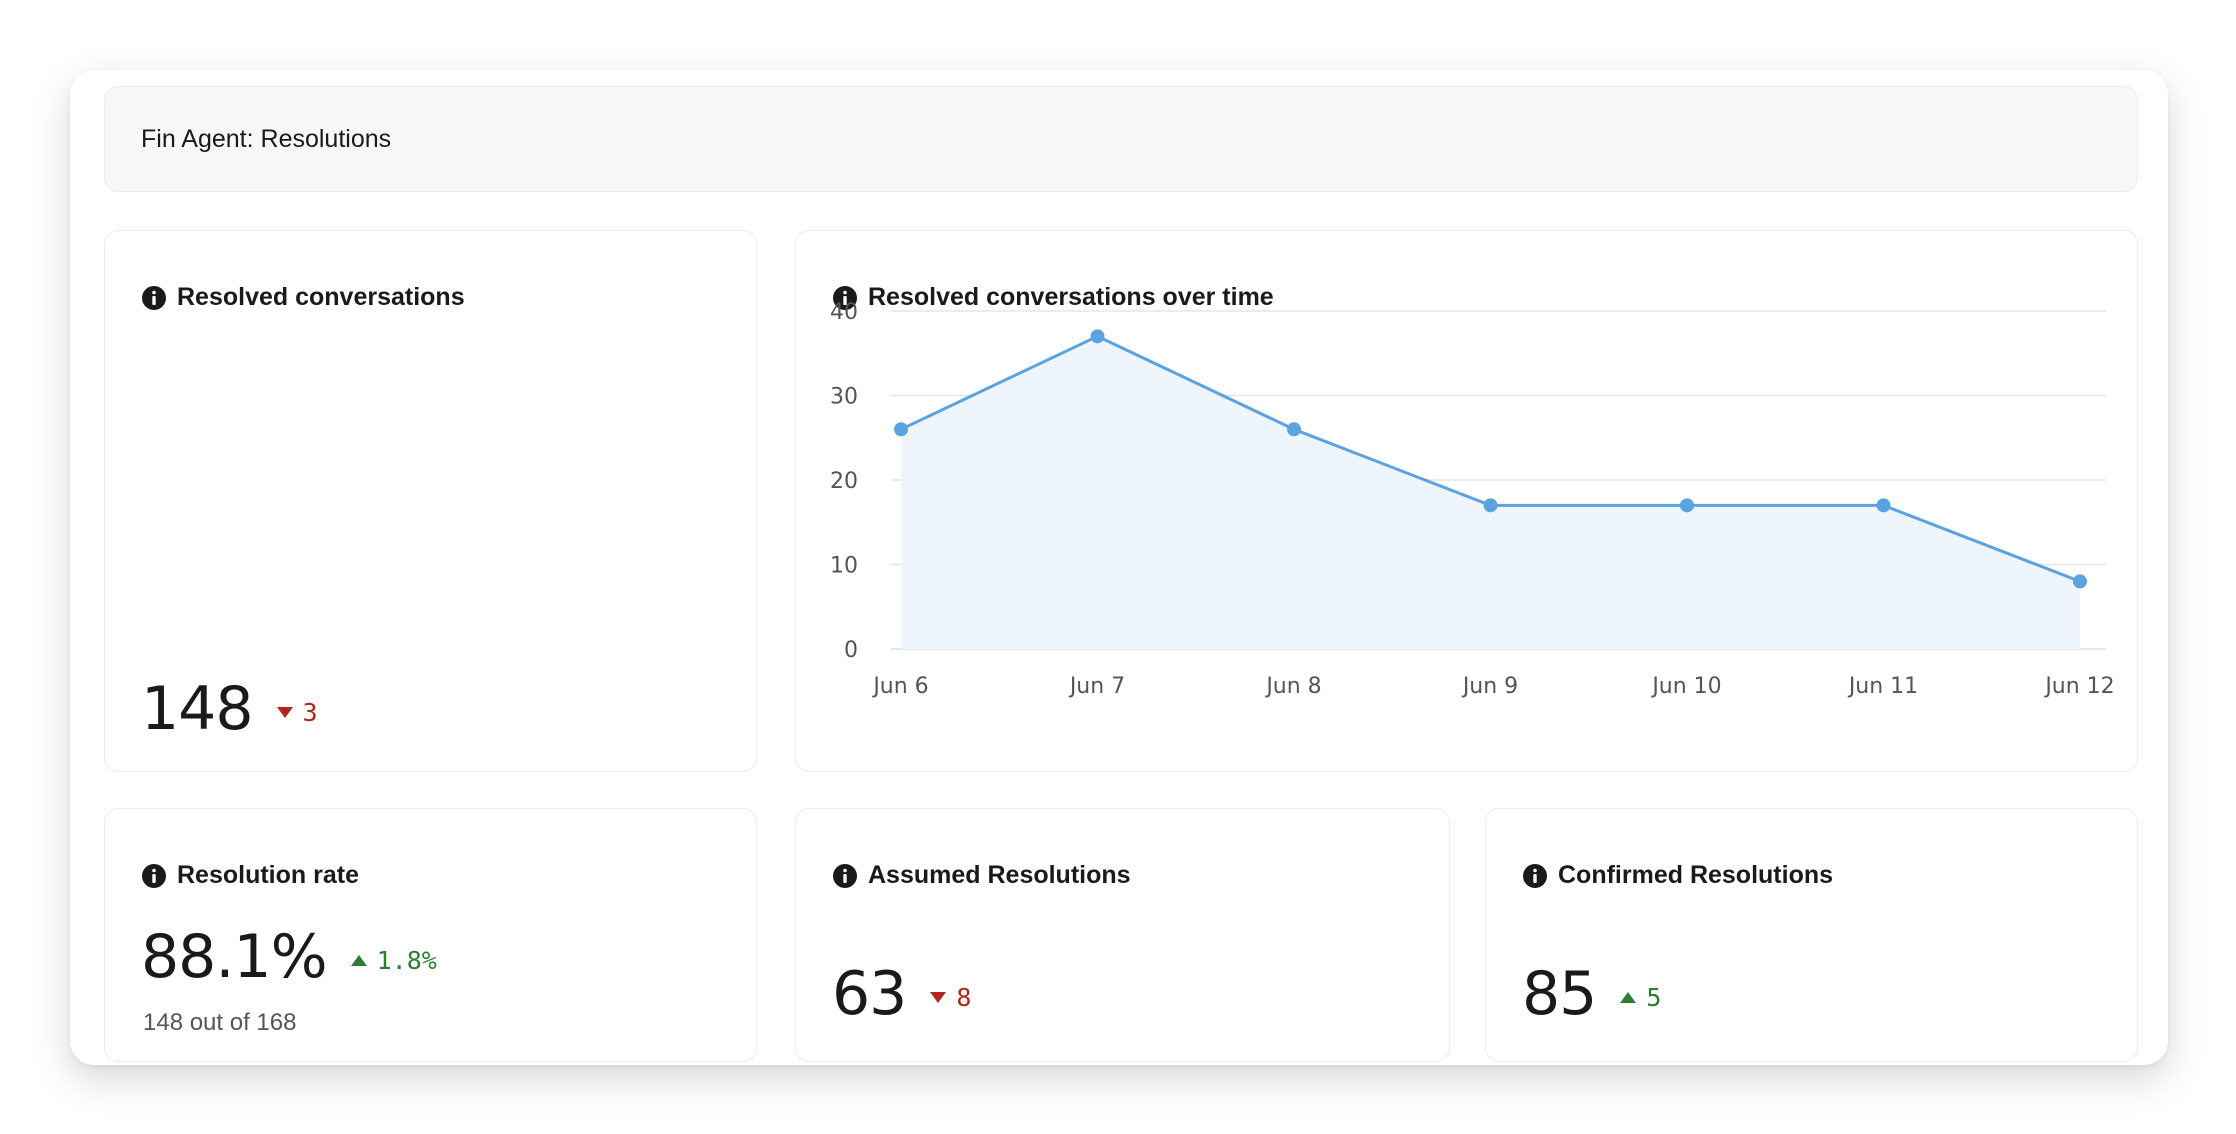 This screenshot has height=1134, width=2236. I want to click on chart-area-fill, so click(1490, 492).